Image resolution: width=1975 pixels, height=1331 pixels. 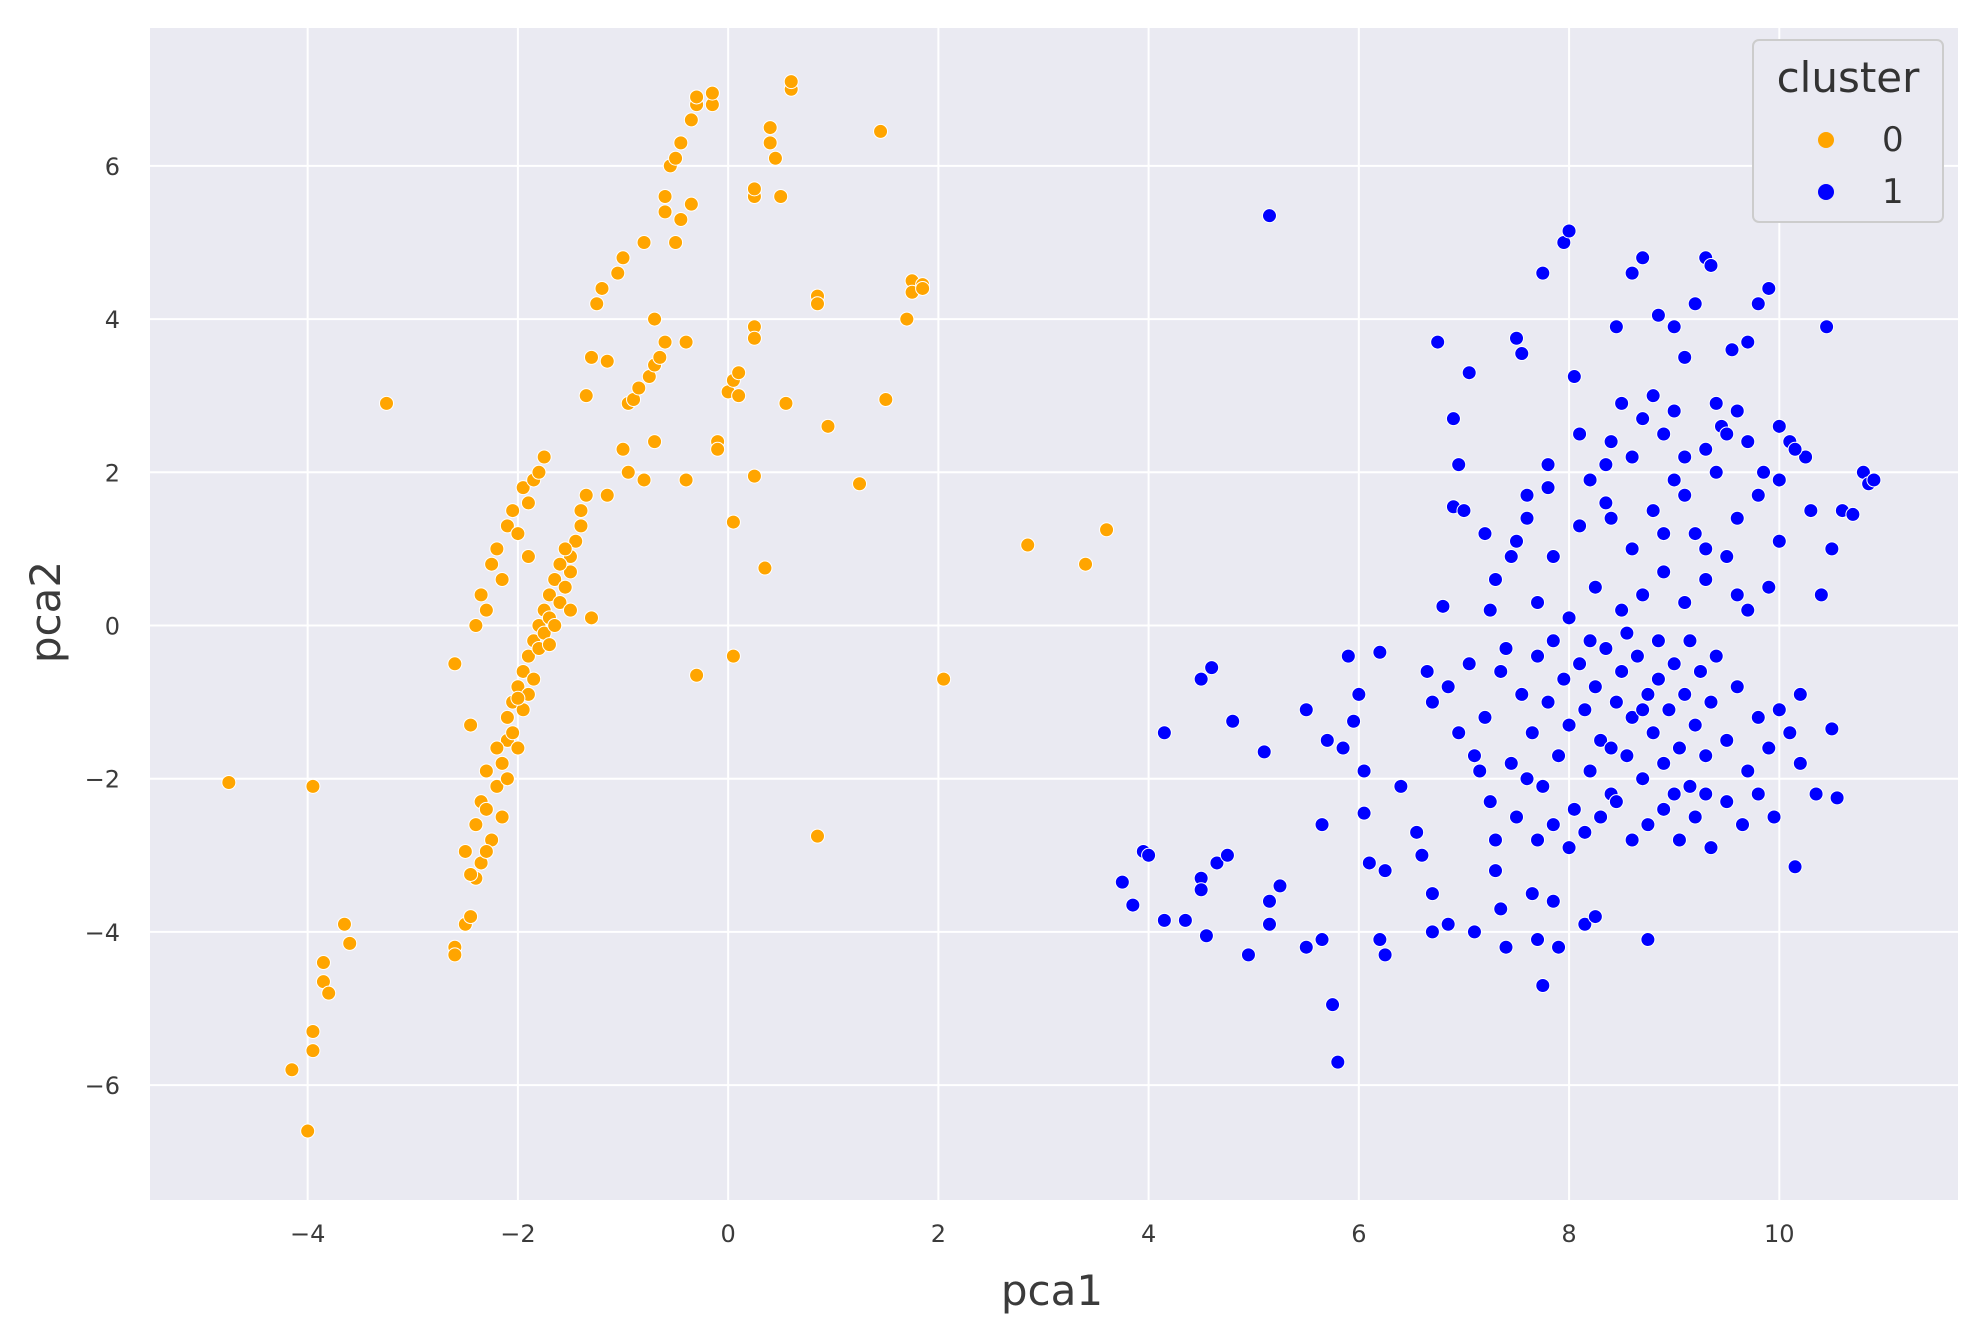 What do you see at coordinates (1848, 131) in the screenshot?
I see `legend-box` at bounding box center [1848, 131].